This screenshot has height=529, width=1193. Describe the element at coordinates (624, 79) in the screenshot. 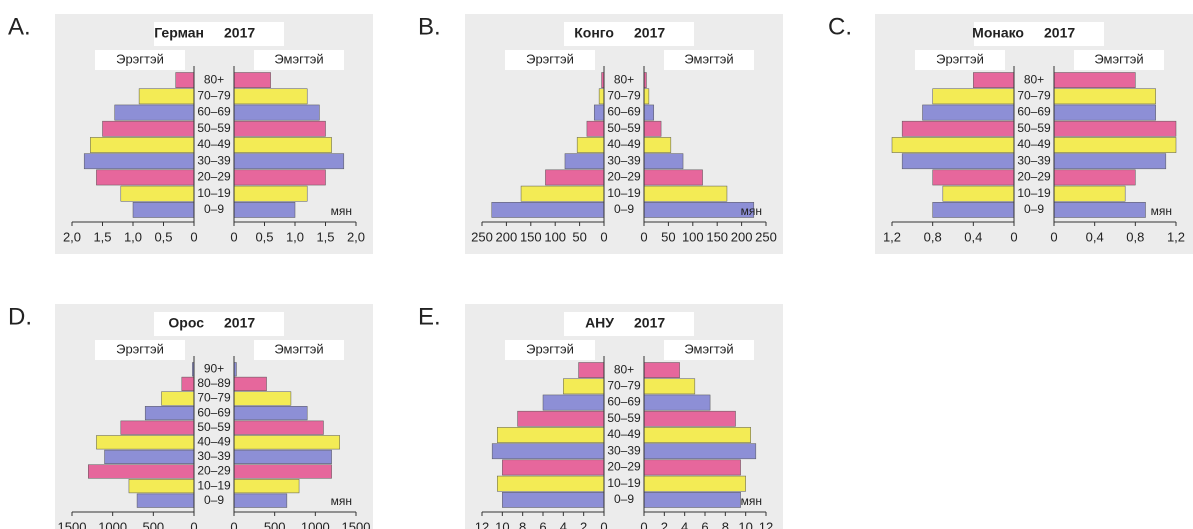

I see `age-label: 80+` at that location.